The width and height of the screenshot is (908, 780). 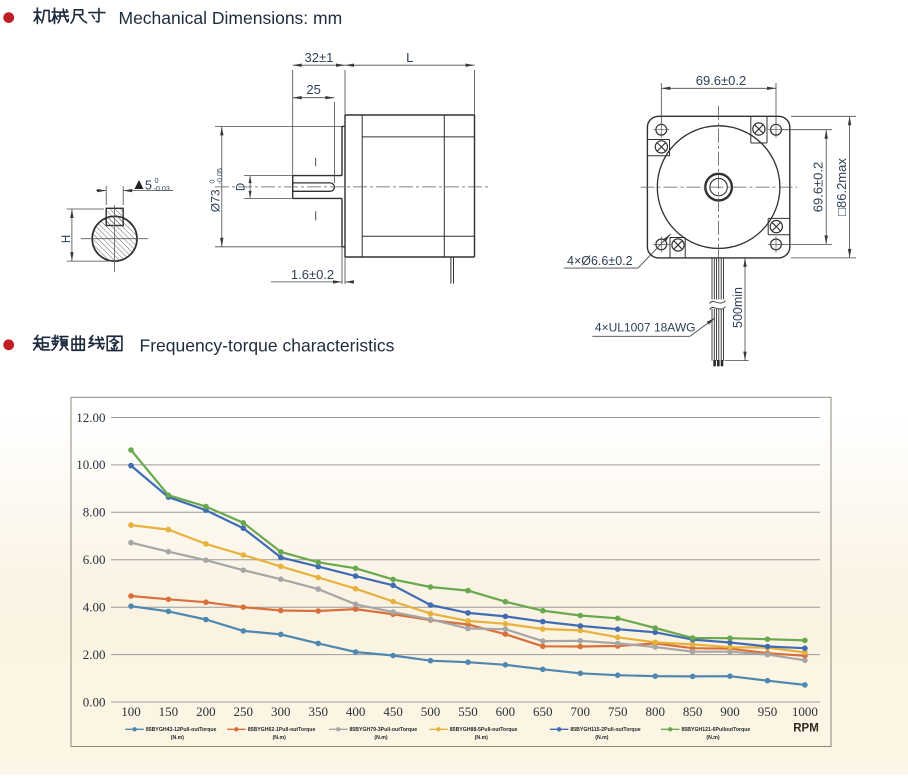 What do you see at coordinates (768, 711) in the screenshot?
I see `svg-text: 950` at bounding box center [768, 711].